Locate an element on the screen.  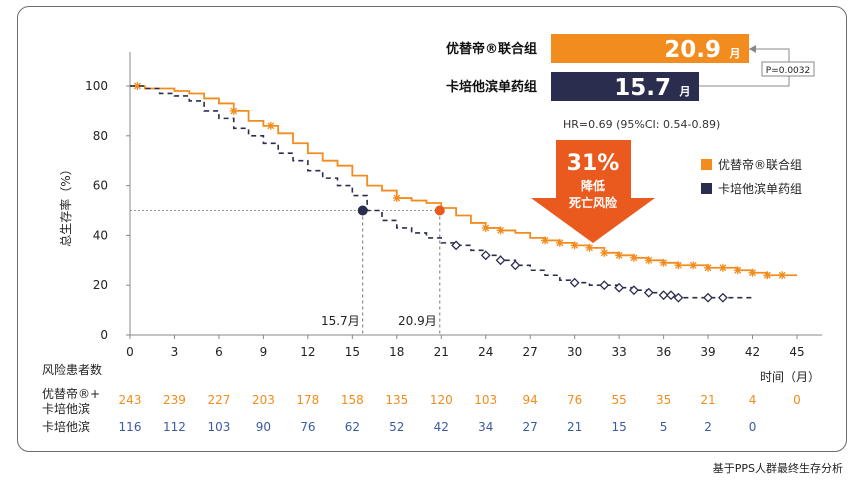
risk-reduction-text: 死亡风险 is located at coordinates (593, 202).